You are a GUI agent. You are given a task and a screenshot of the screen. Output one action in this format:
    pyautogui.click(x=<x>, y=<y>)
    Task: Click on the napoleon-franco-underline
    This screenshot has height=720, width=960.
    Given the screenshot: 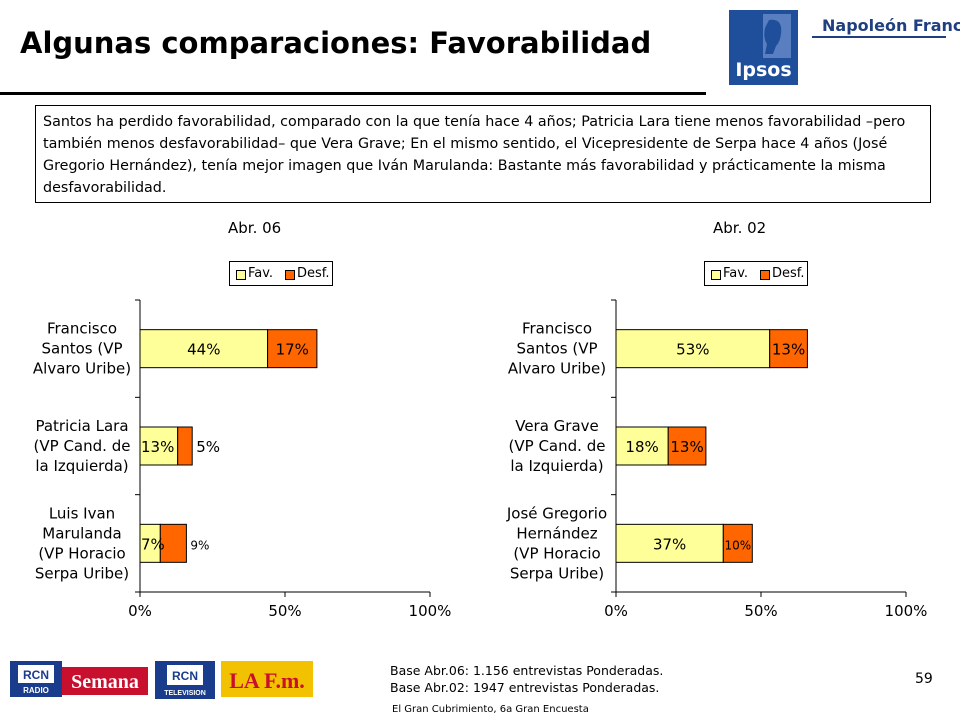 What is the action you would take?
    pyautogui.click(x=879, y=37)
    